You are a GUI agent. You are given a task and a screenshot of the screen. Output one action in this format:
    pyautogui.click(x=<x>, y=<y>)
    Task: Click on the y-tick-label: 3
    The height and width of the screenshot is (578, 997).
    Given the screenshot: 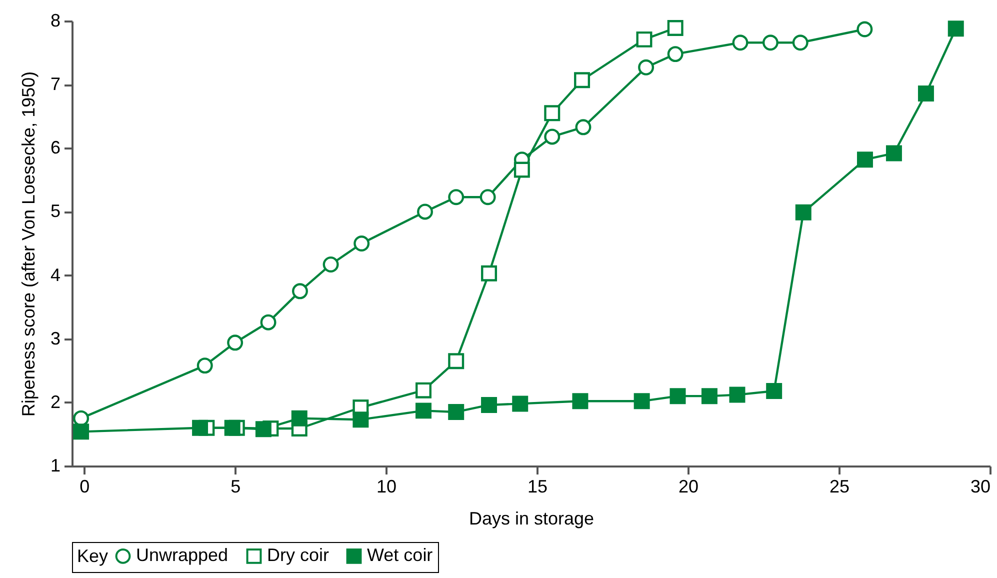 What is the action you would take?
    pyautogui.click(x=55, y=338)
    